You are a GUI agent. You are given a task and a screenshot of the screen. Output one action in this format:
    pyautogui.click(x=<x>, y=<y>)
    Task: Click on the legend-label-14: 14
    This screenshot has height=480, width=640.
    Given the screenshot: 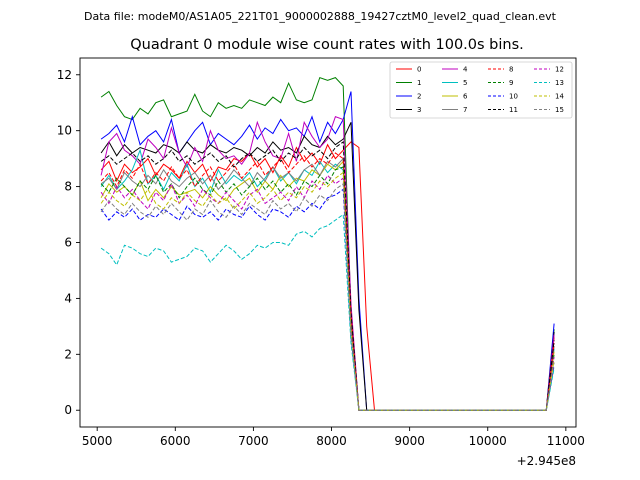 What is the action you would take?
    pyautogui.click(x=559, y=97)
    